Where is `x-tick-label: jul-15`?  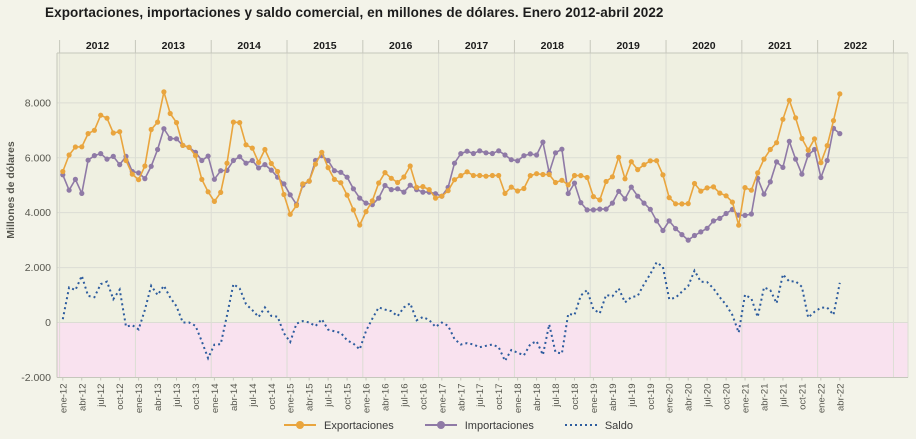 x-tick-label: jul-15 is located at coordinates (329, 396).